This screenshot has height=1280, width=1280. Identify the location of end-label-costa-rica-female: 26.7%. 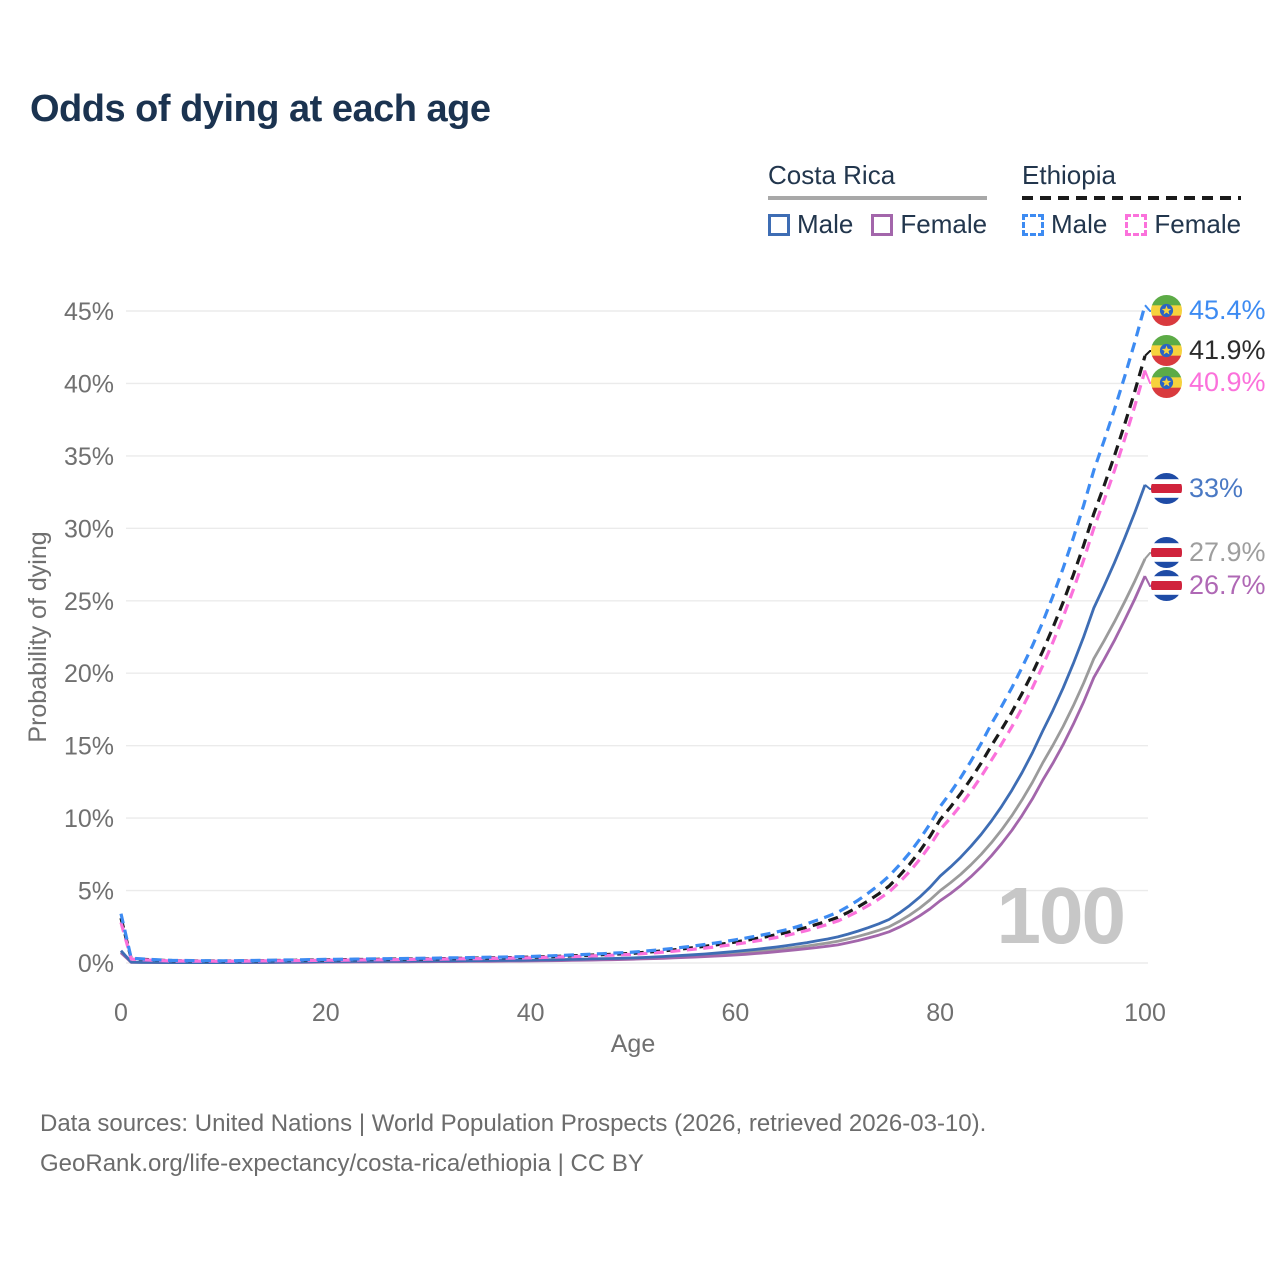
(1208, 585).